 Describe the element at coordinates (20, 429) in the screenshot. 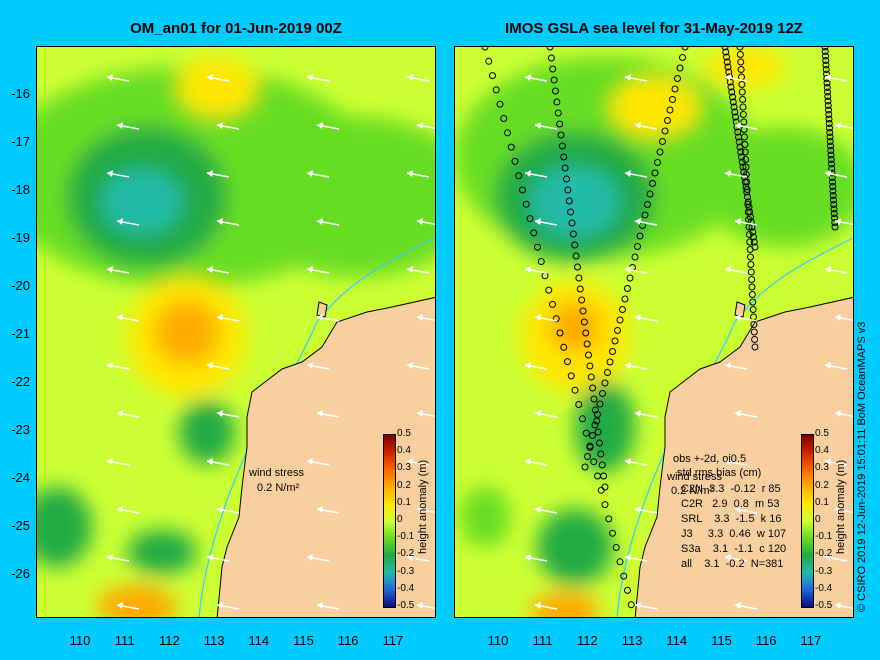

I see `latitude-label: -23` at that location.